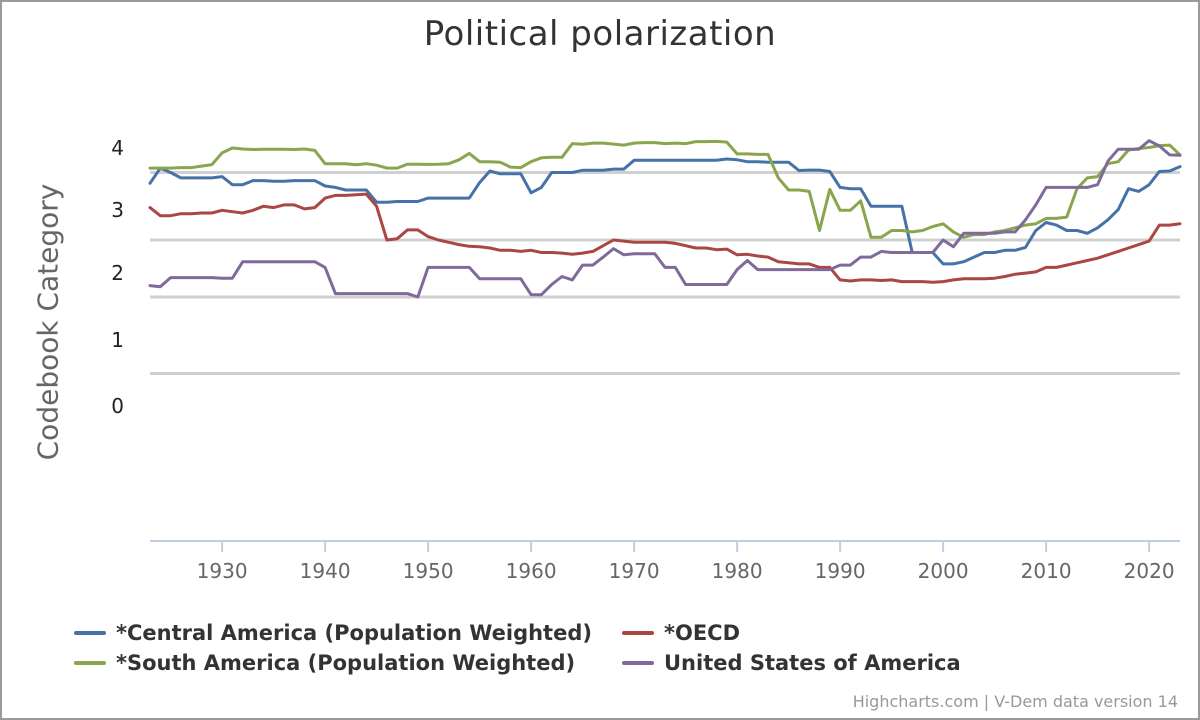 The width and height of the screenshot is (1200, 720). What do you see at coordinates (117, 273) in the screenshot?
I see `y-tick-label: 2` at bounding box center [117, 273].